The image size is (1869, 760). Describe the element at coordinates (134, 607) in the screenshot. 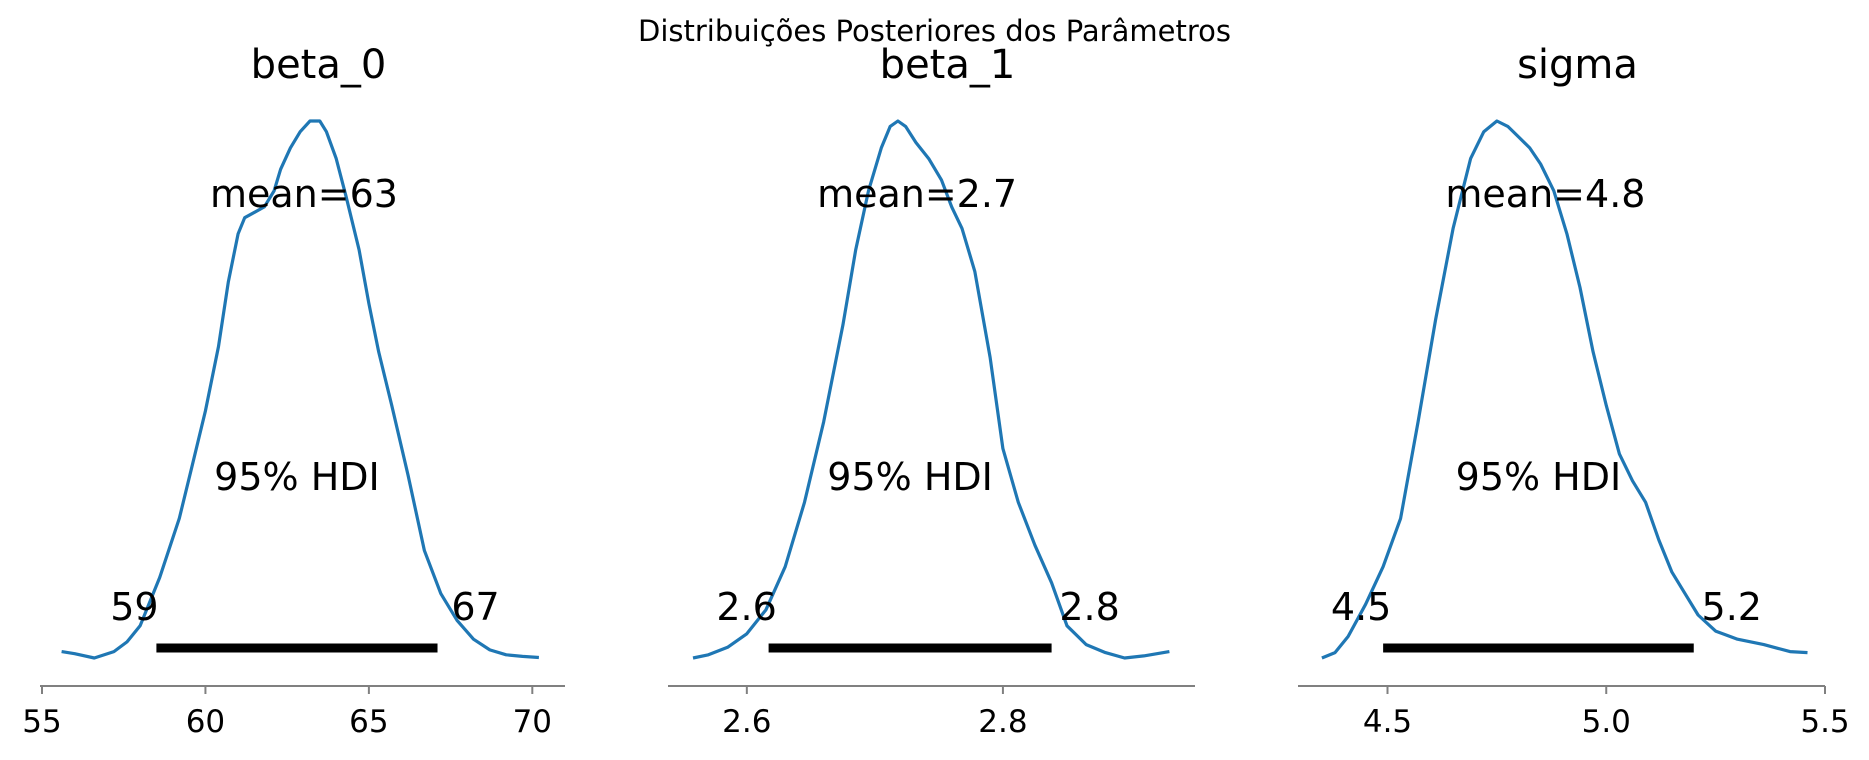

I see `hdi-low-label: 59` at that location.